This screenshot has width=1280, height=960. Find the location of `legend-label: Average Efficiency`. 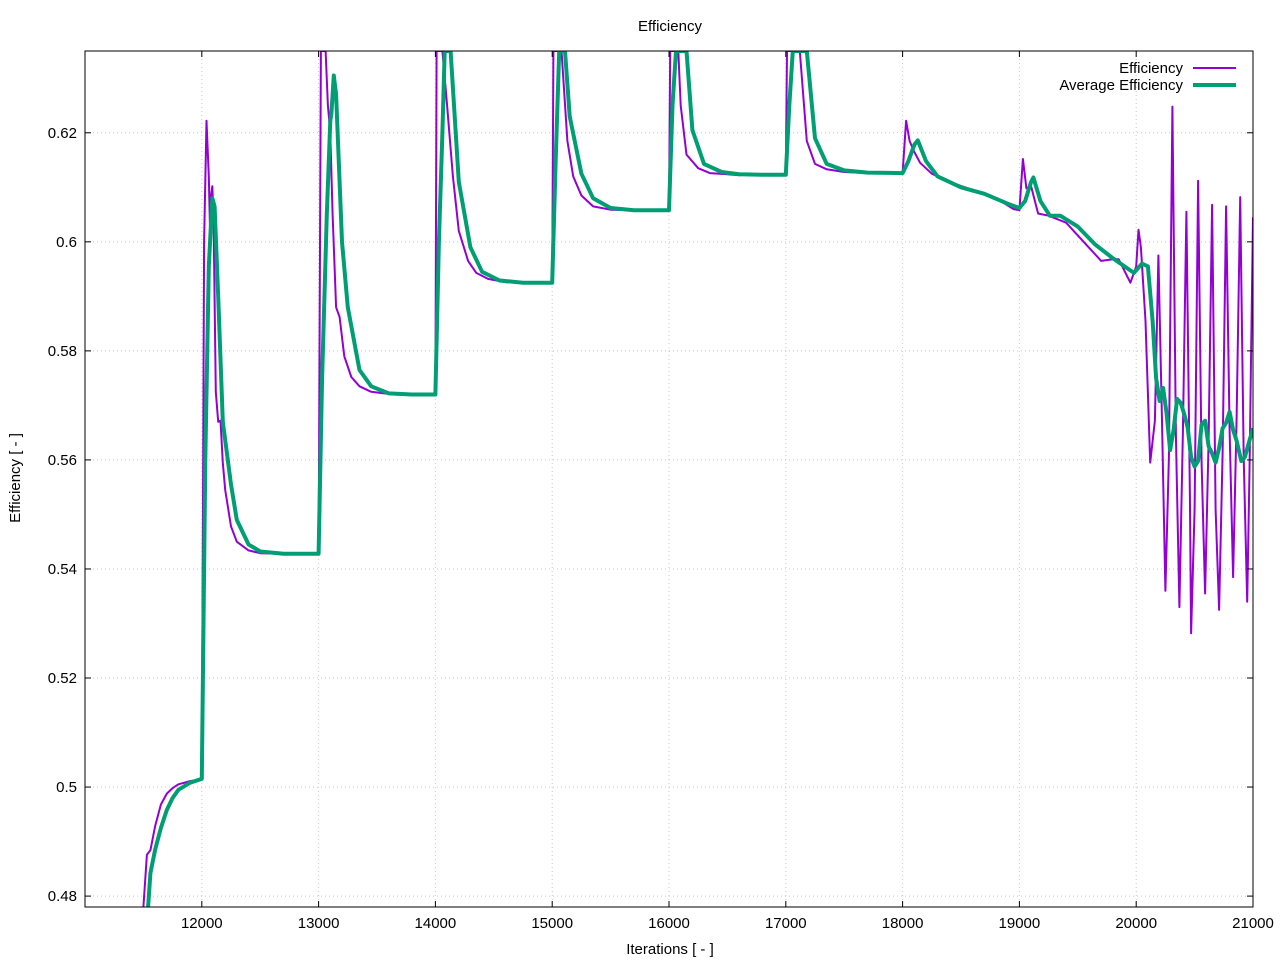

legend-label: Average Efficiency is located at coordinates (1121, 85).